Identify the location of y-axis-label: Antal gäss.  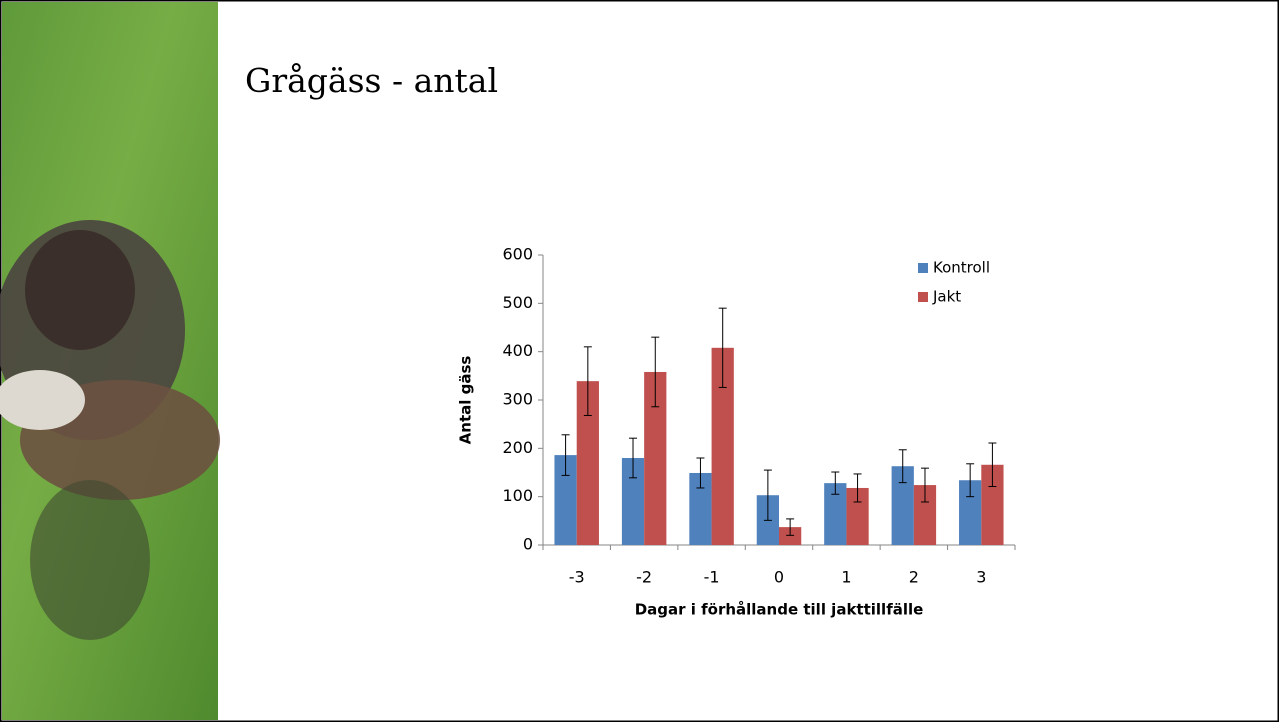
(466, 400).